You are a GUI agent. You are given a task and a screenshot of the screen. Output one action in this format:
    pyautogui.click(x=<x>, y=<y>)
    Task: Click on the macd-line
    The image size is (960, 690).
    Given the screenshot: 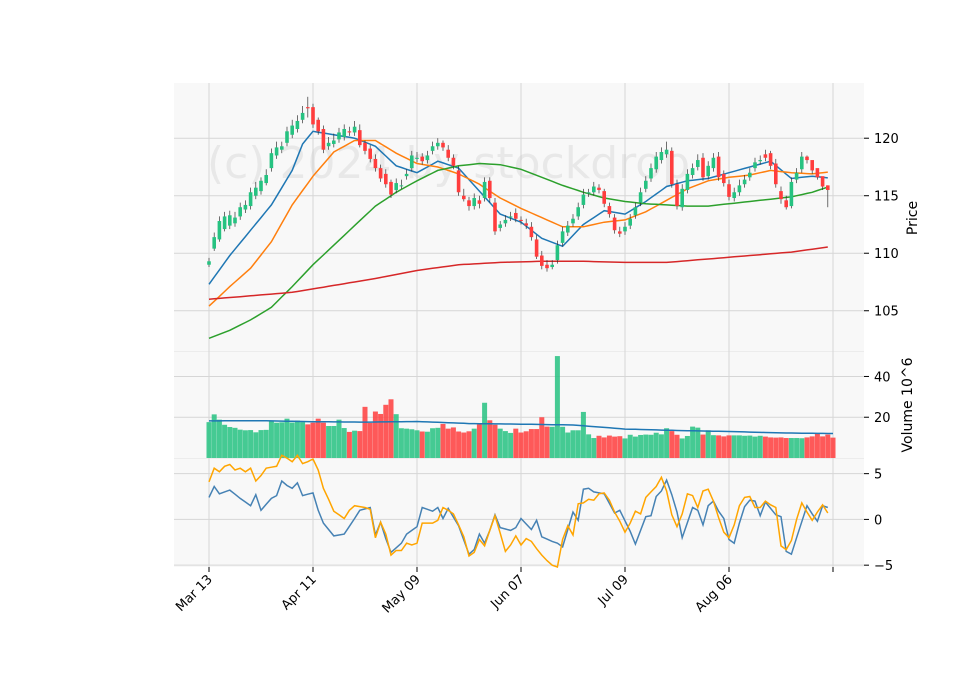 What is the action you would take?
    pyautogui.click(x=518, y=517)
    